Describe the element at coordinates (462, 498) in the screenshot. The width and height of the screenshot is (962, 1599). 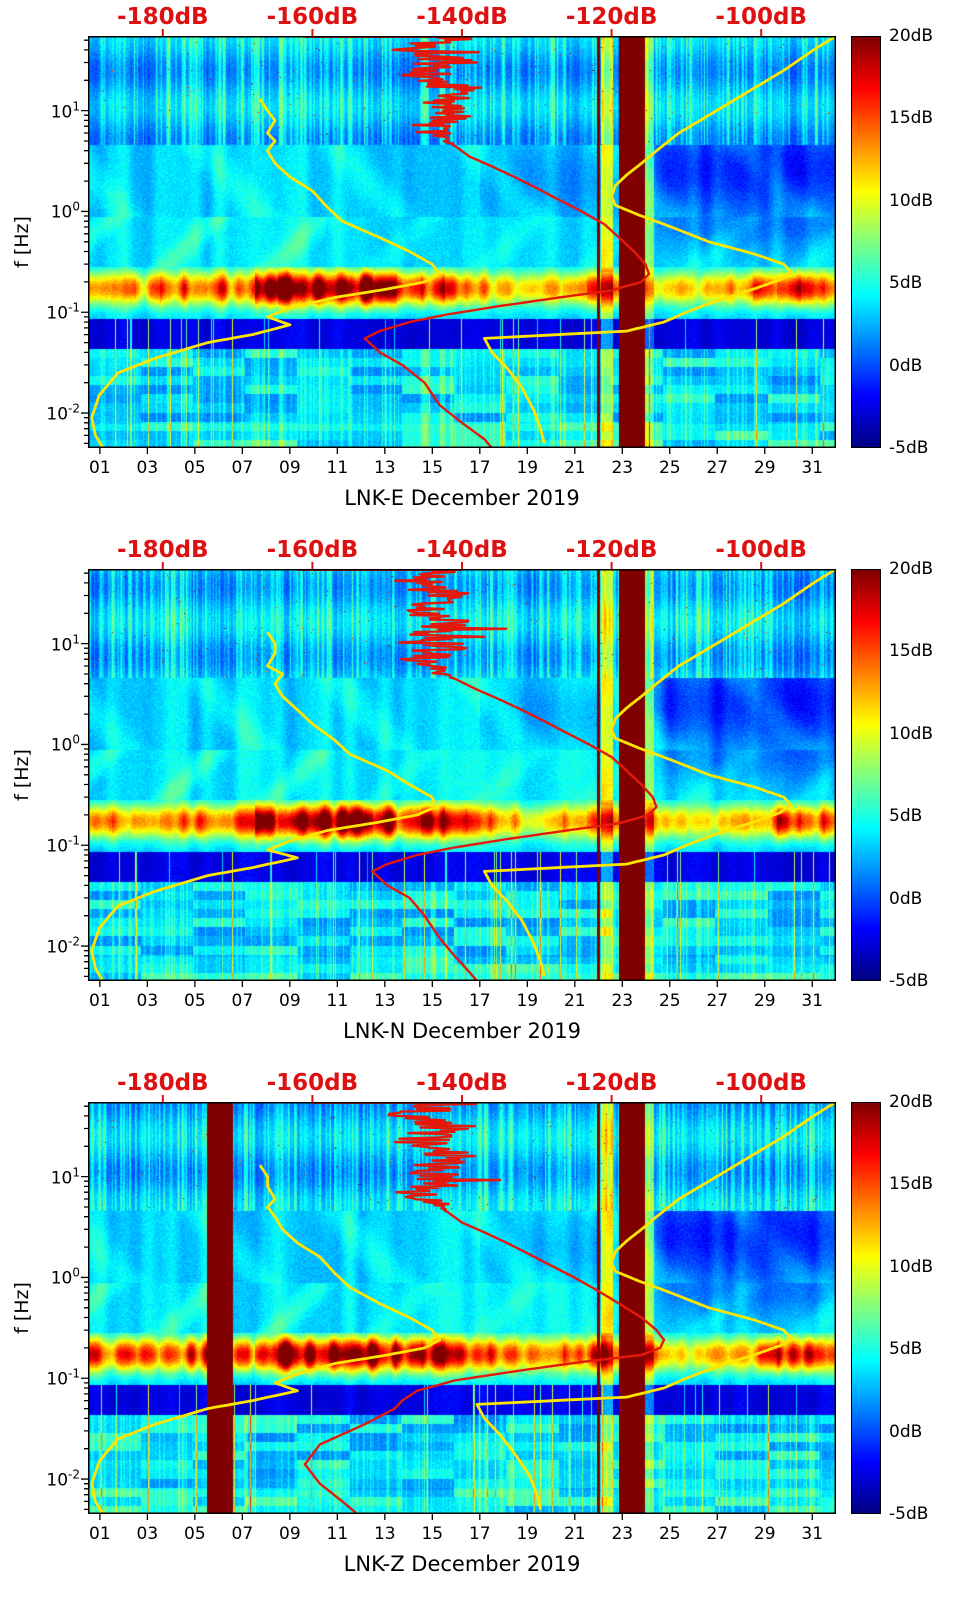
I see `panel-title: LNK-E December 2019` at that location.